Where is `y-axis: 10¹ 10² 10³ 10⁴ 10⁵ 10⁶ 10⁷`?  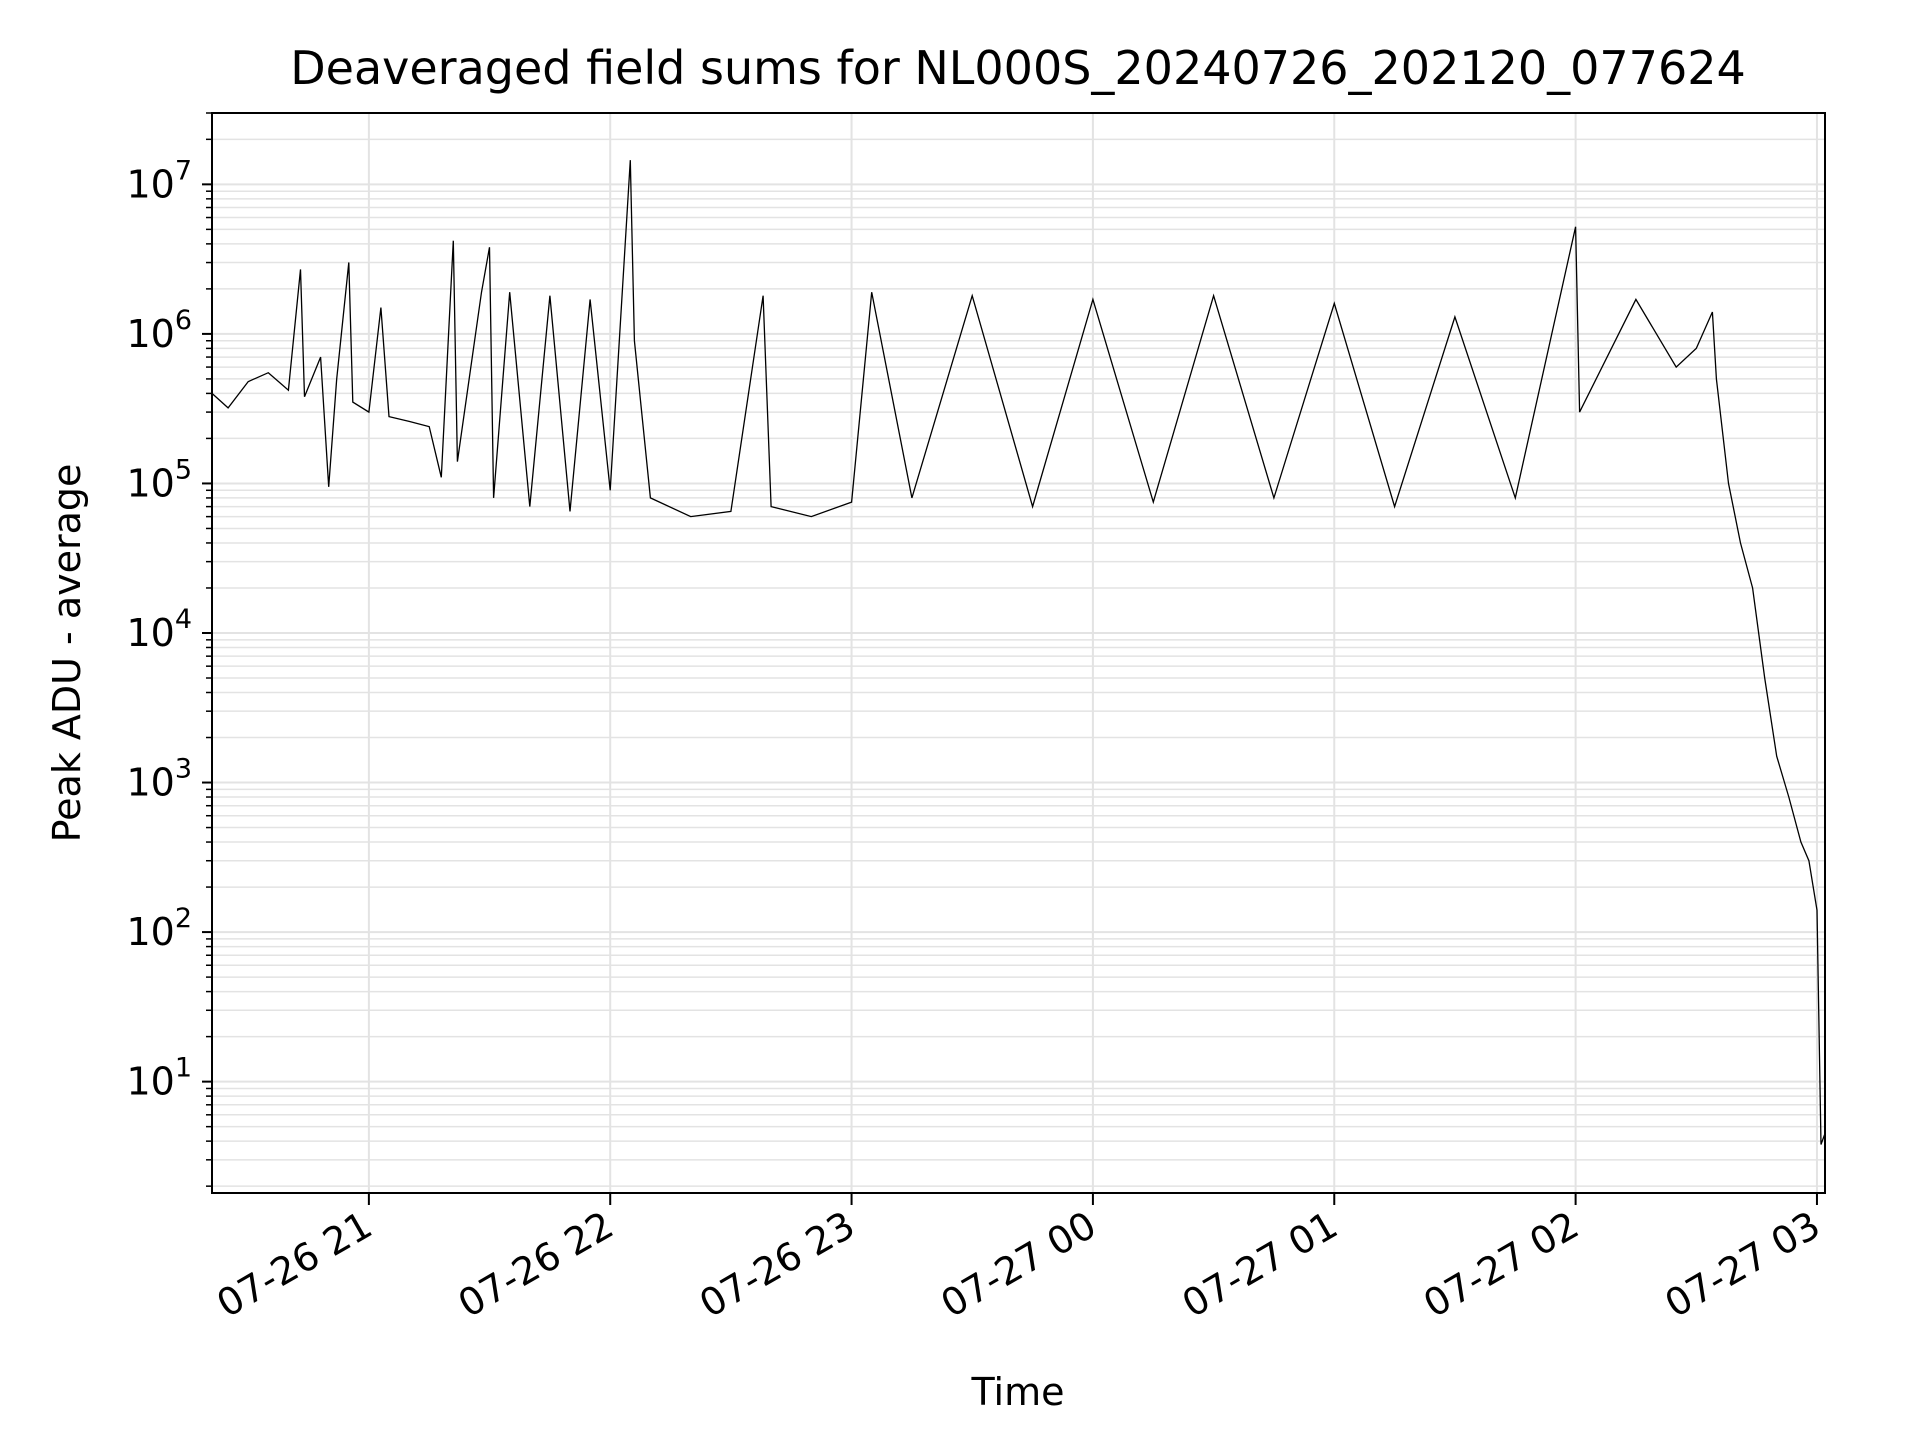
y-axis: 10¹ 10² 10³ 10⁴ 10⁵ 10⁶ 10⁷ is located at coordinates (169, 649).